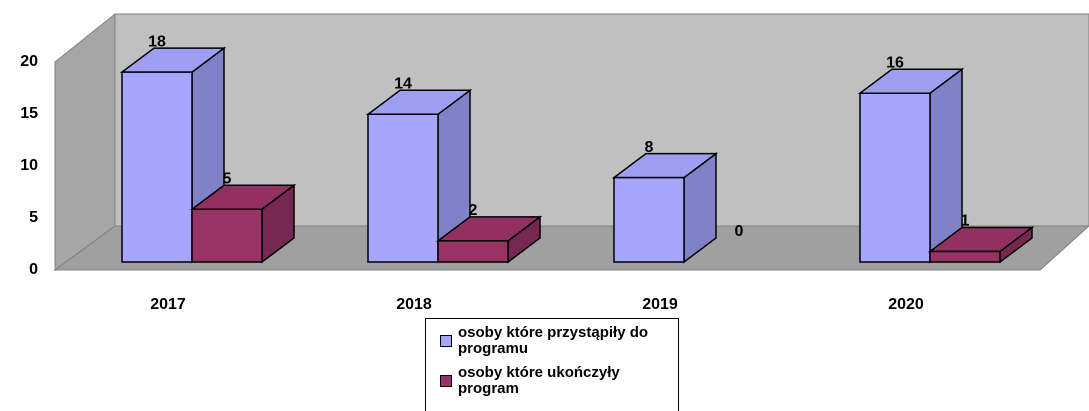 The image size is (1089, 411). What do you see at coordinates (33, 269) in the screenshot?
I see `y-tick-label: 0` at bounding box center [33, 269].